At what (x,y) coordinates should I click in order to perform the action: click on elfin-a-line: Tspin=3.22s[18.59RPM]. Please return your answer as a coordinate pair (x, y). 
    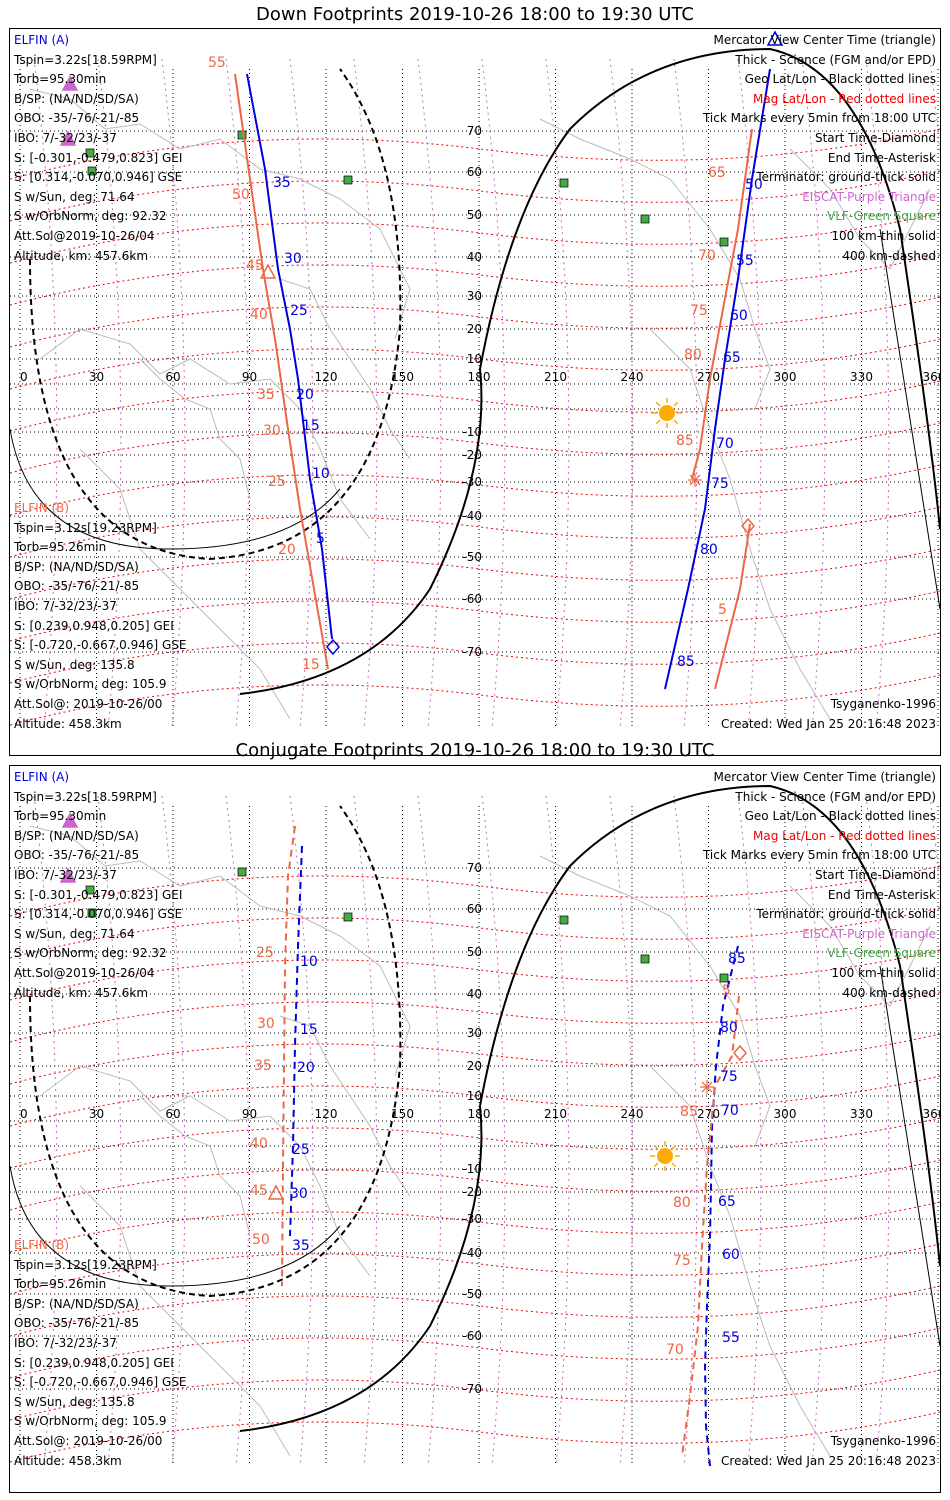
    Looking at the image, I should click on (85, 796).